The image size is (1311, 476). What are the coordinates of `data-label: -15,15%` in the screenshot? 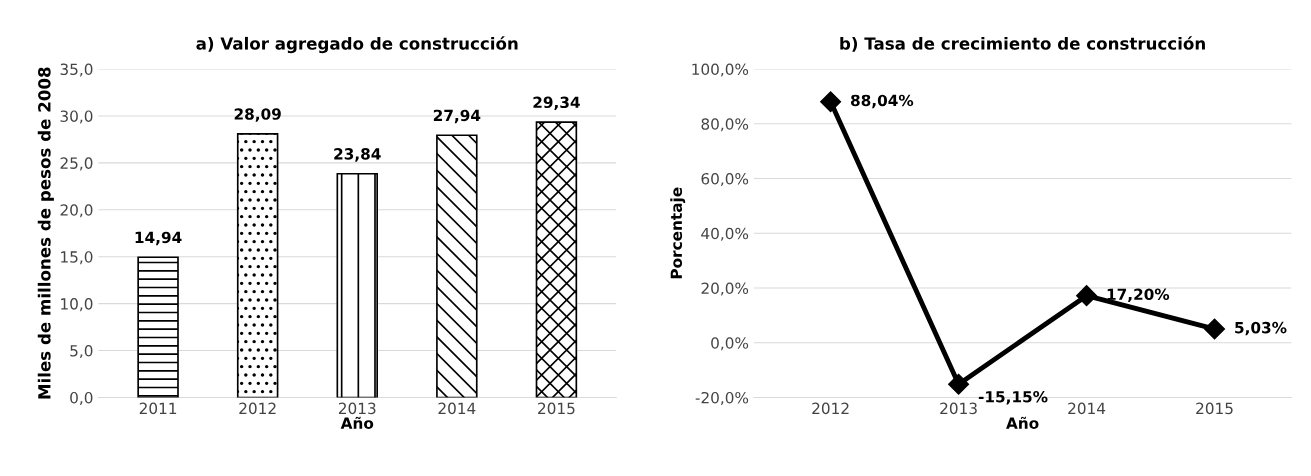 It's located at (1013, 397).